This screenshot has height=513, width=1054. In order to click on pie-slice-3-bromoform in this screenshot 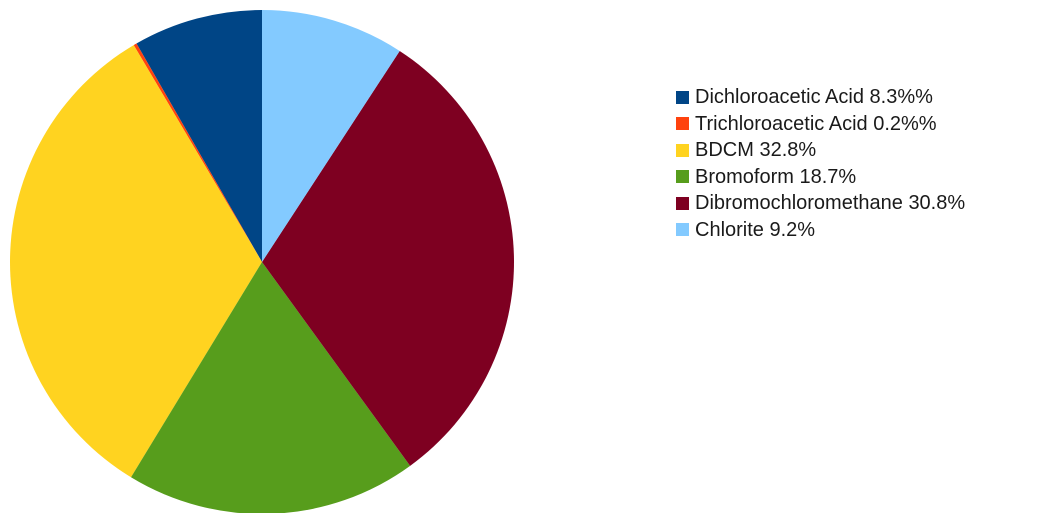, I will do `click(271, 387)`.